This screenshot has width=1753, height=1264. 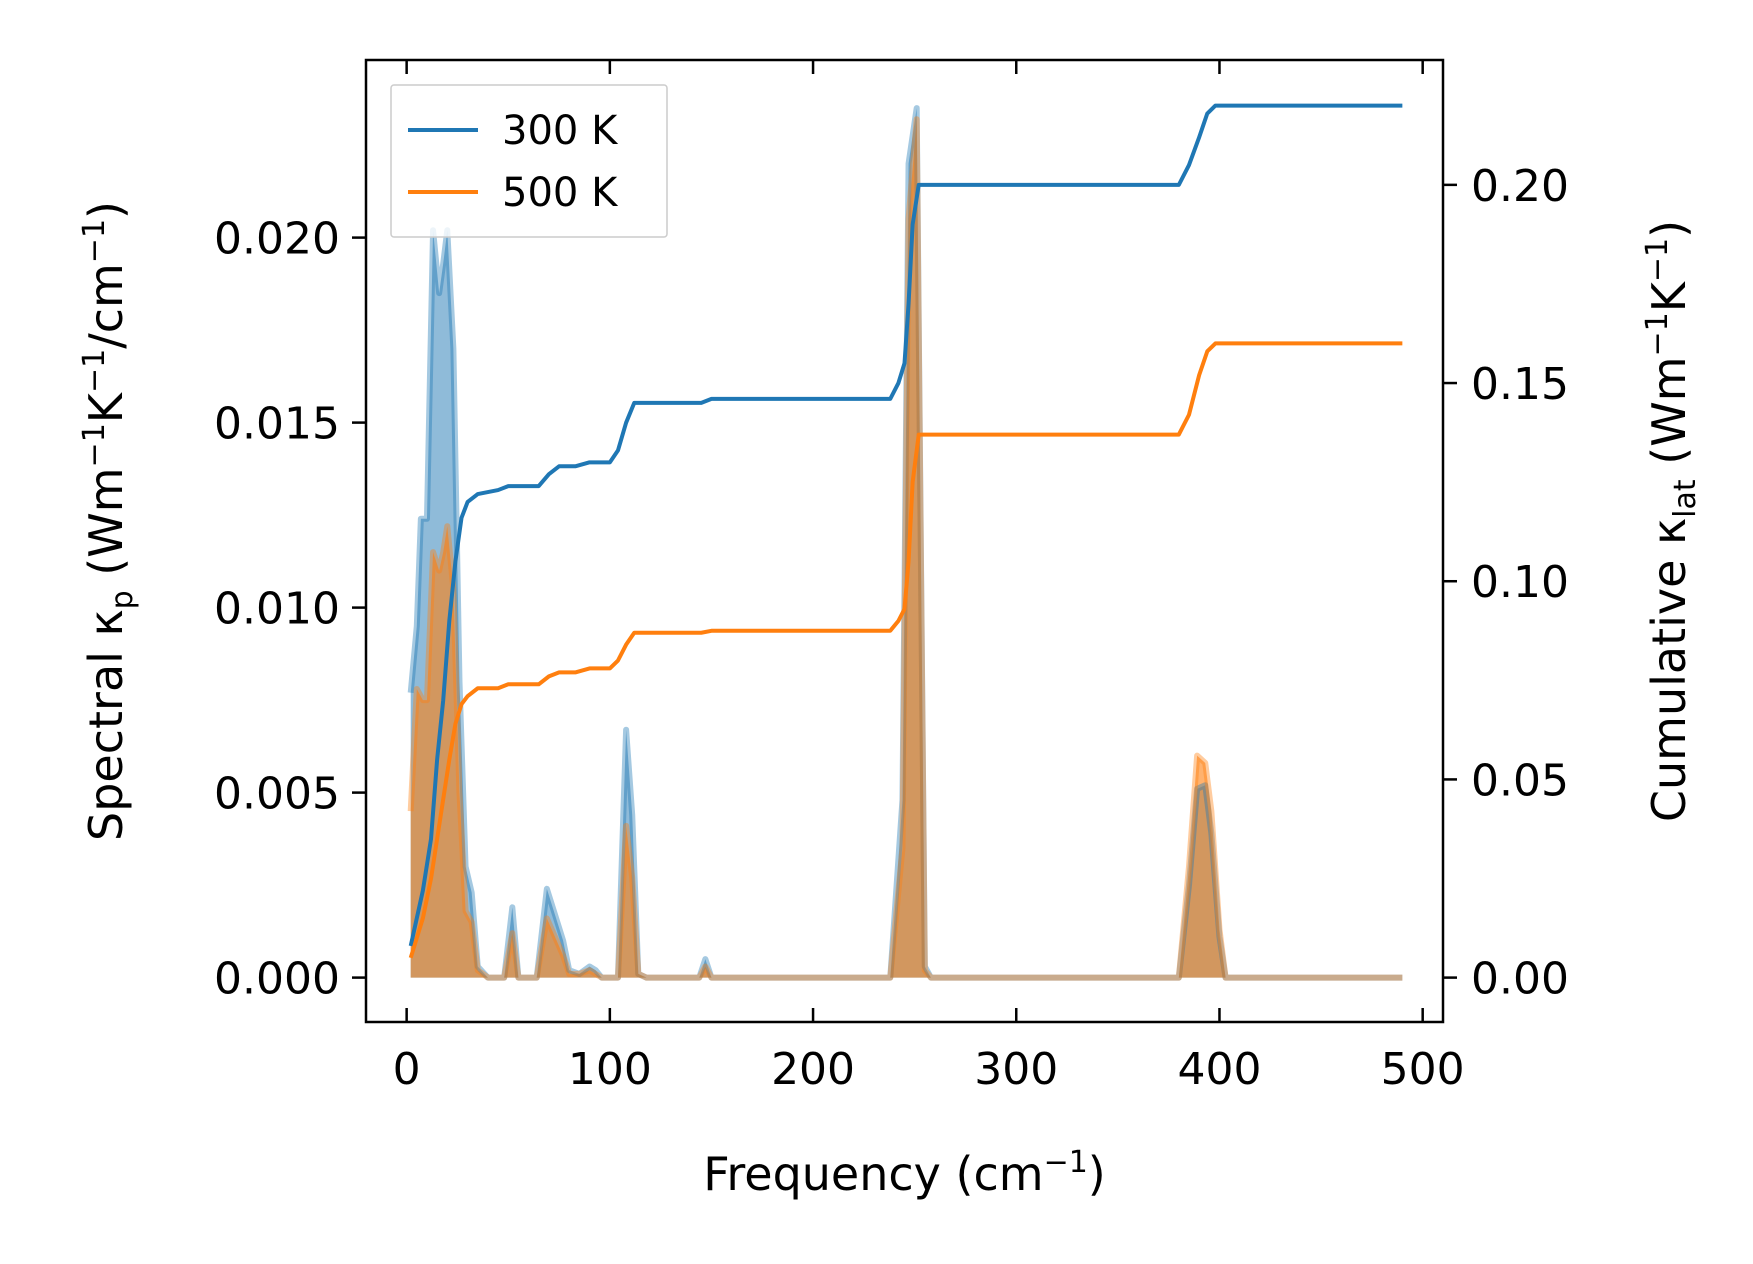 What do you see at coordinates (106, 725) in the screenshot?
I see `yl-pre: Spectral κ` at bounding box center [106, 725].